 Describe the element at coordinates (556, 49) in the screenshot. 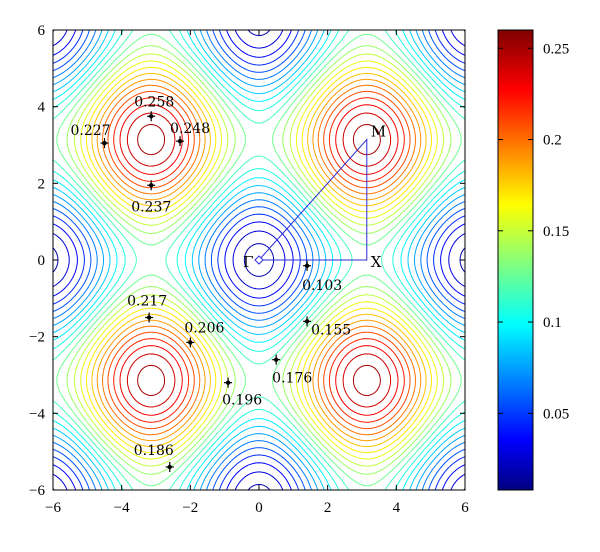

I see `colorbar-tick-label: 0.25` at that location.